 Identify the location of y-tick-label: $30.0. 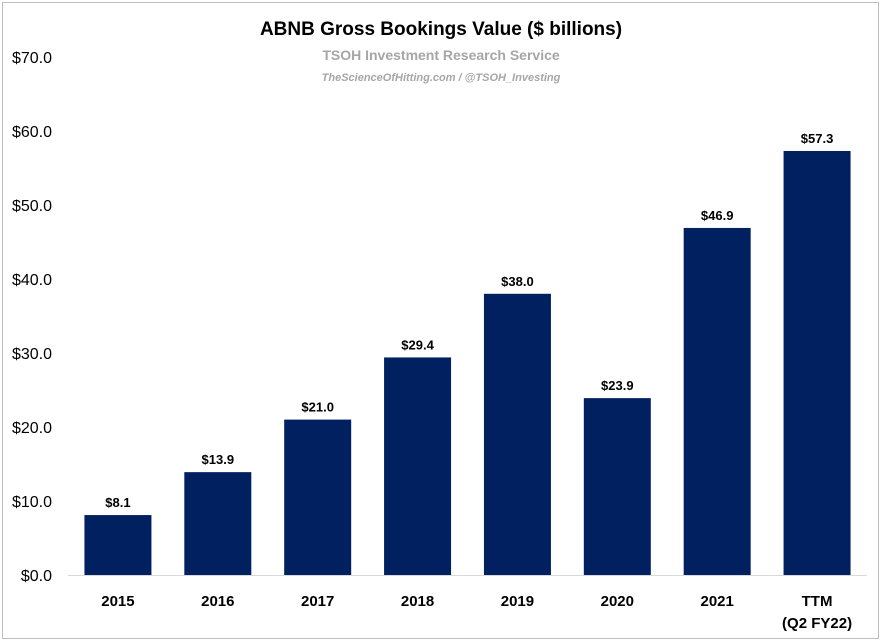
(32, 354).